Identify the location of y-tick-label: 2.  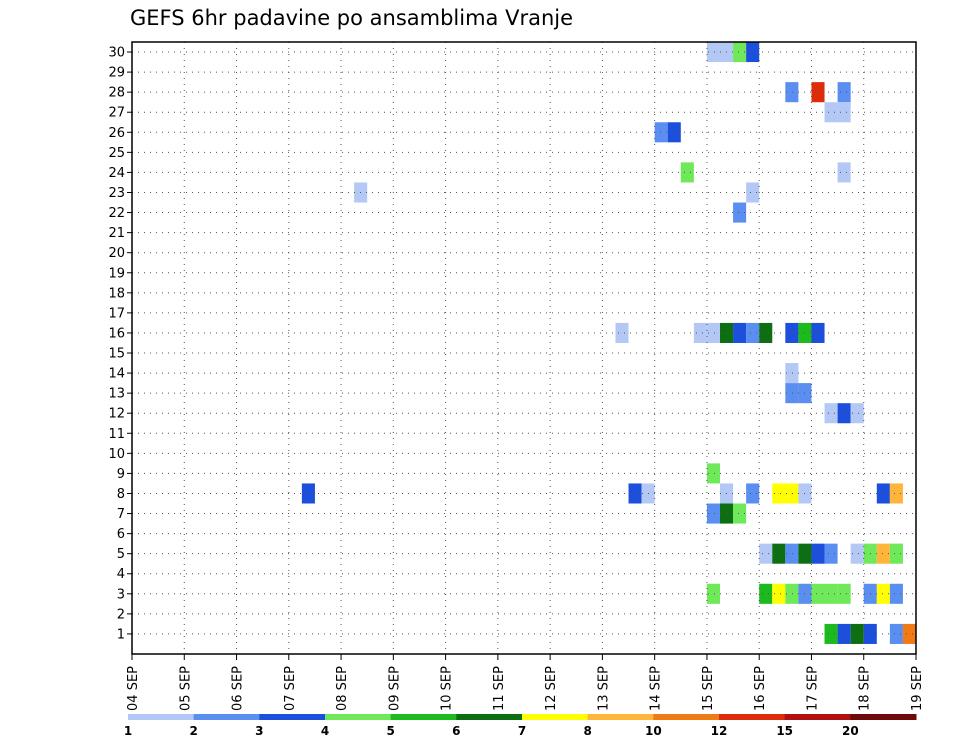
(121, 614).